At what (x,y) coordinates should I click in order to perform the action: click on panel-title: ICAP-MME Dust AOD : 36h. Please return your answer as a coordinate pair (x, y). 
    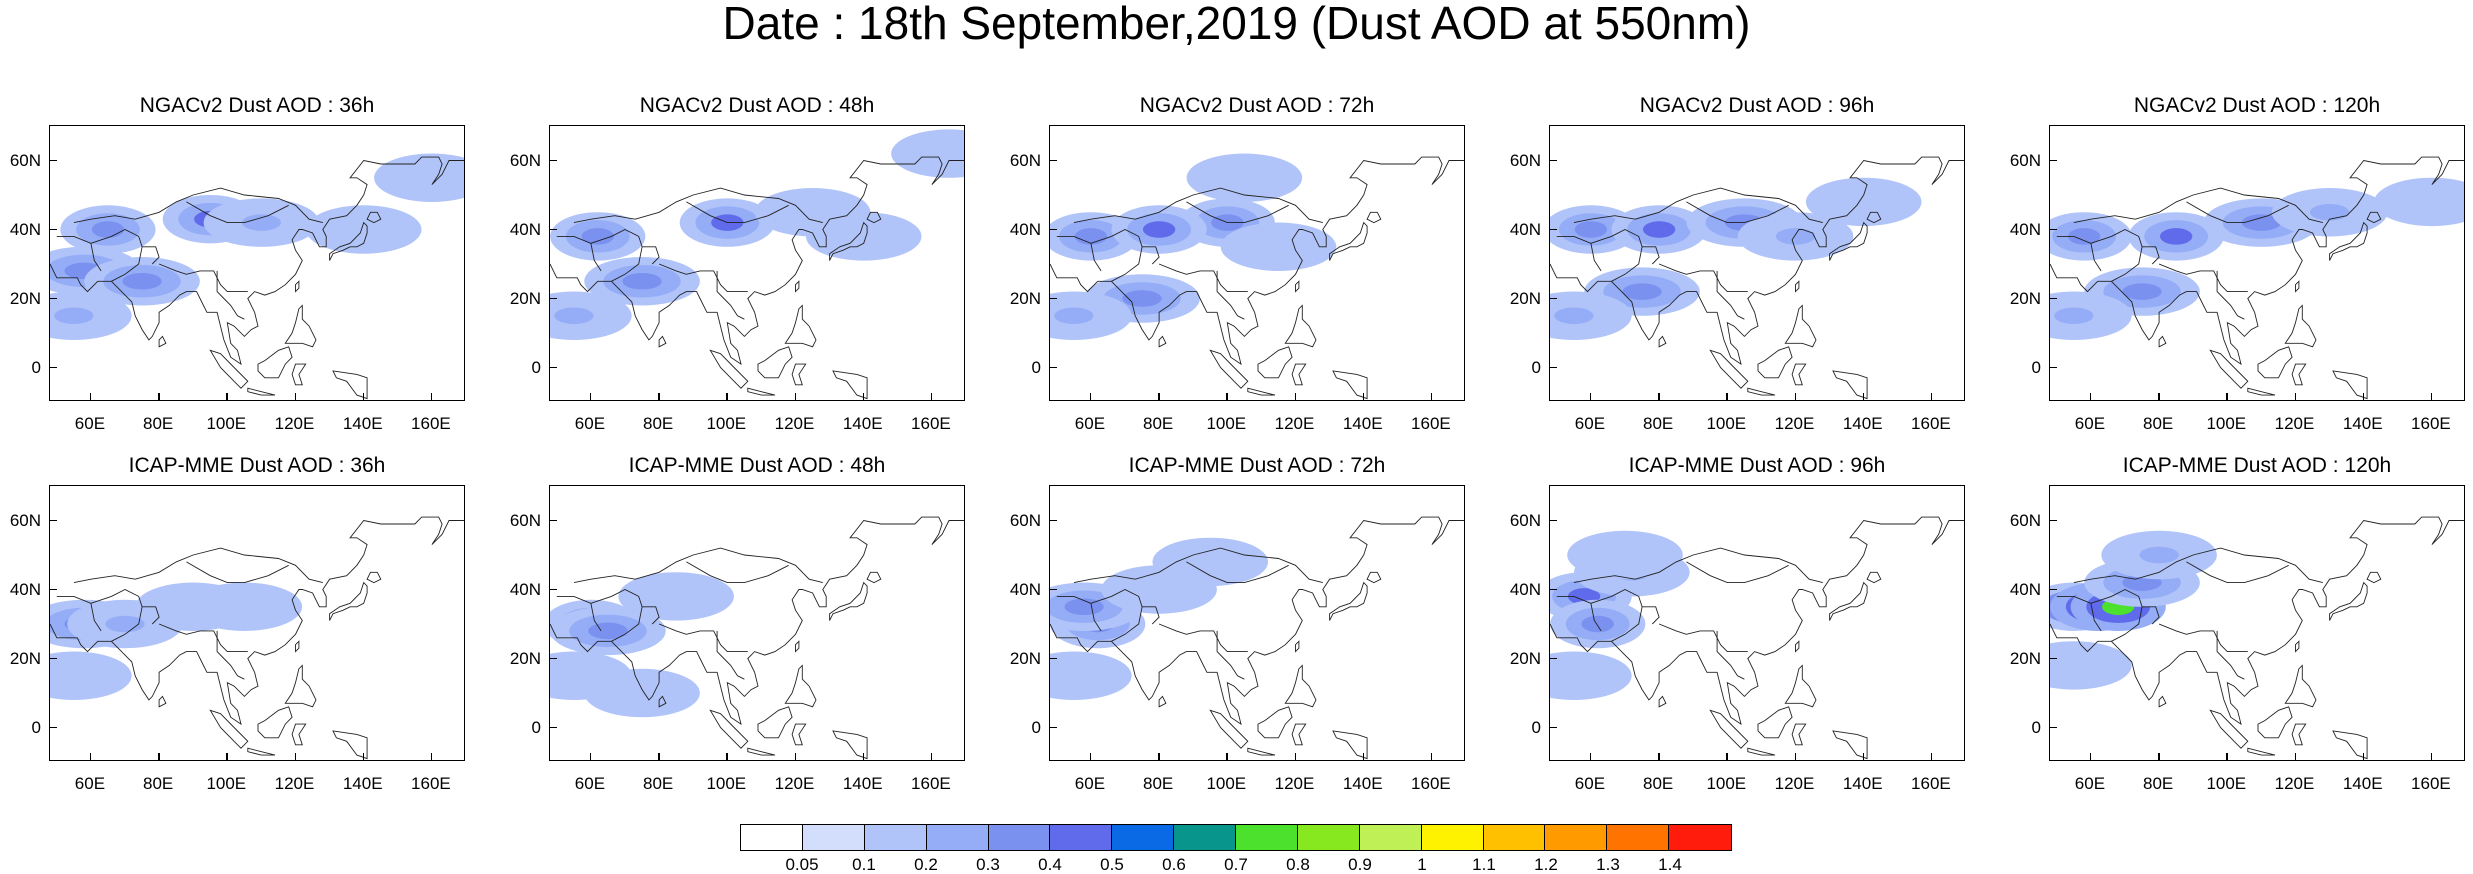
    Looking at the image, I should click on (257, 465).